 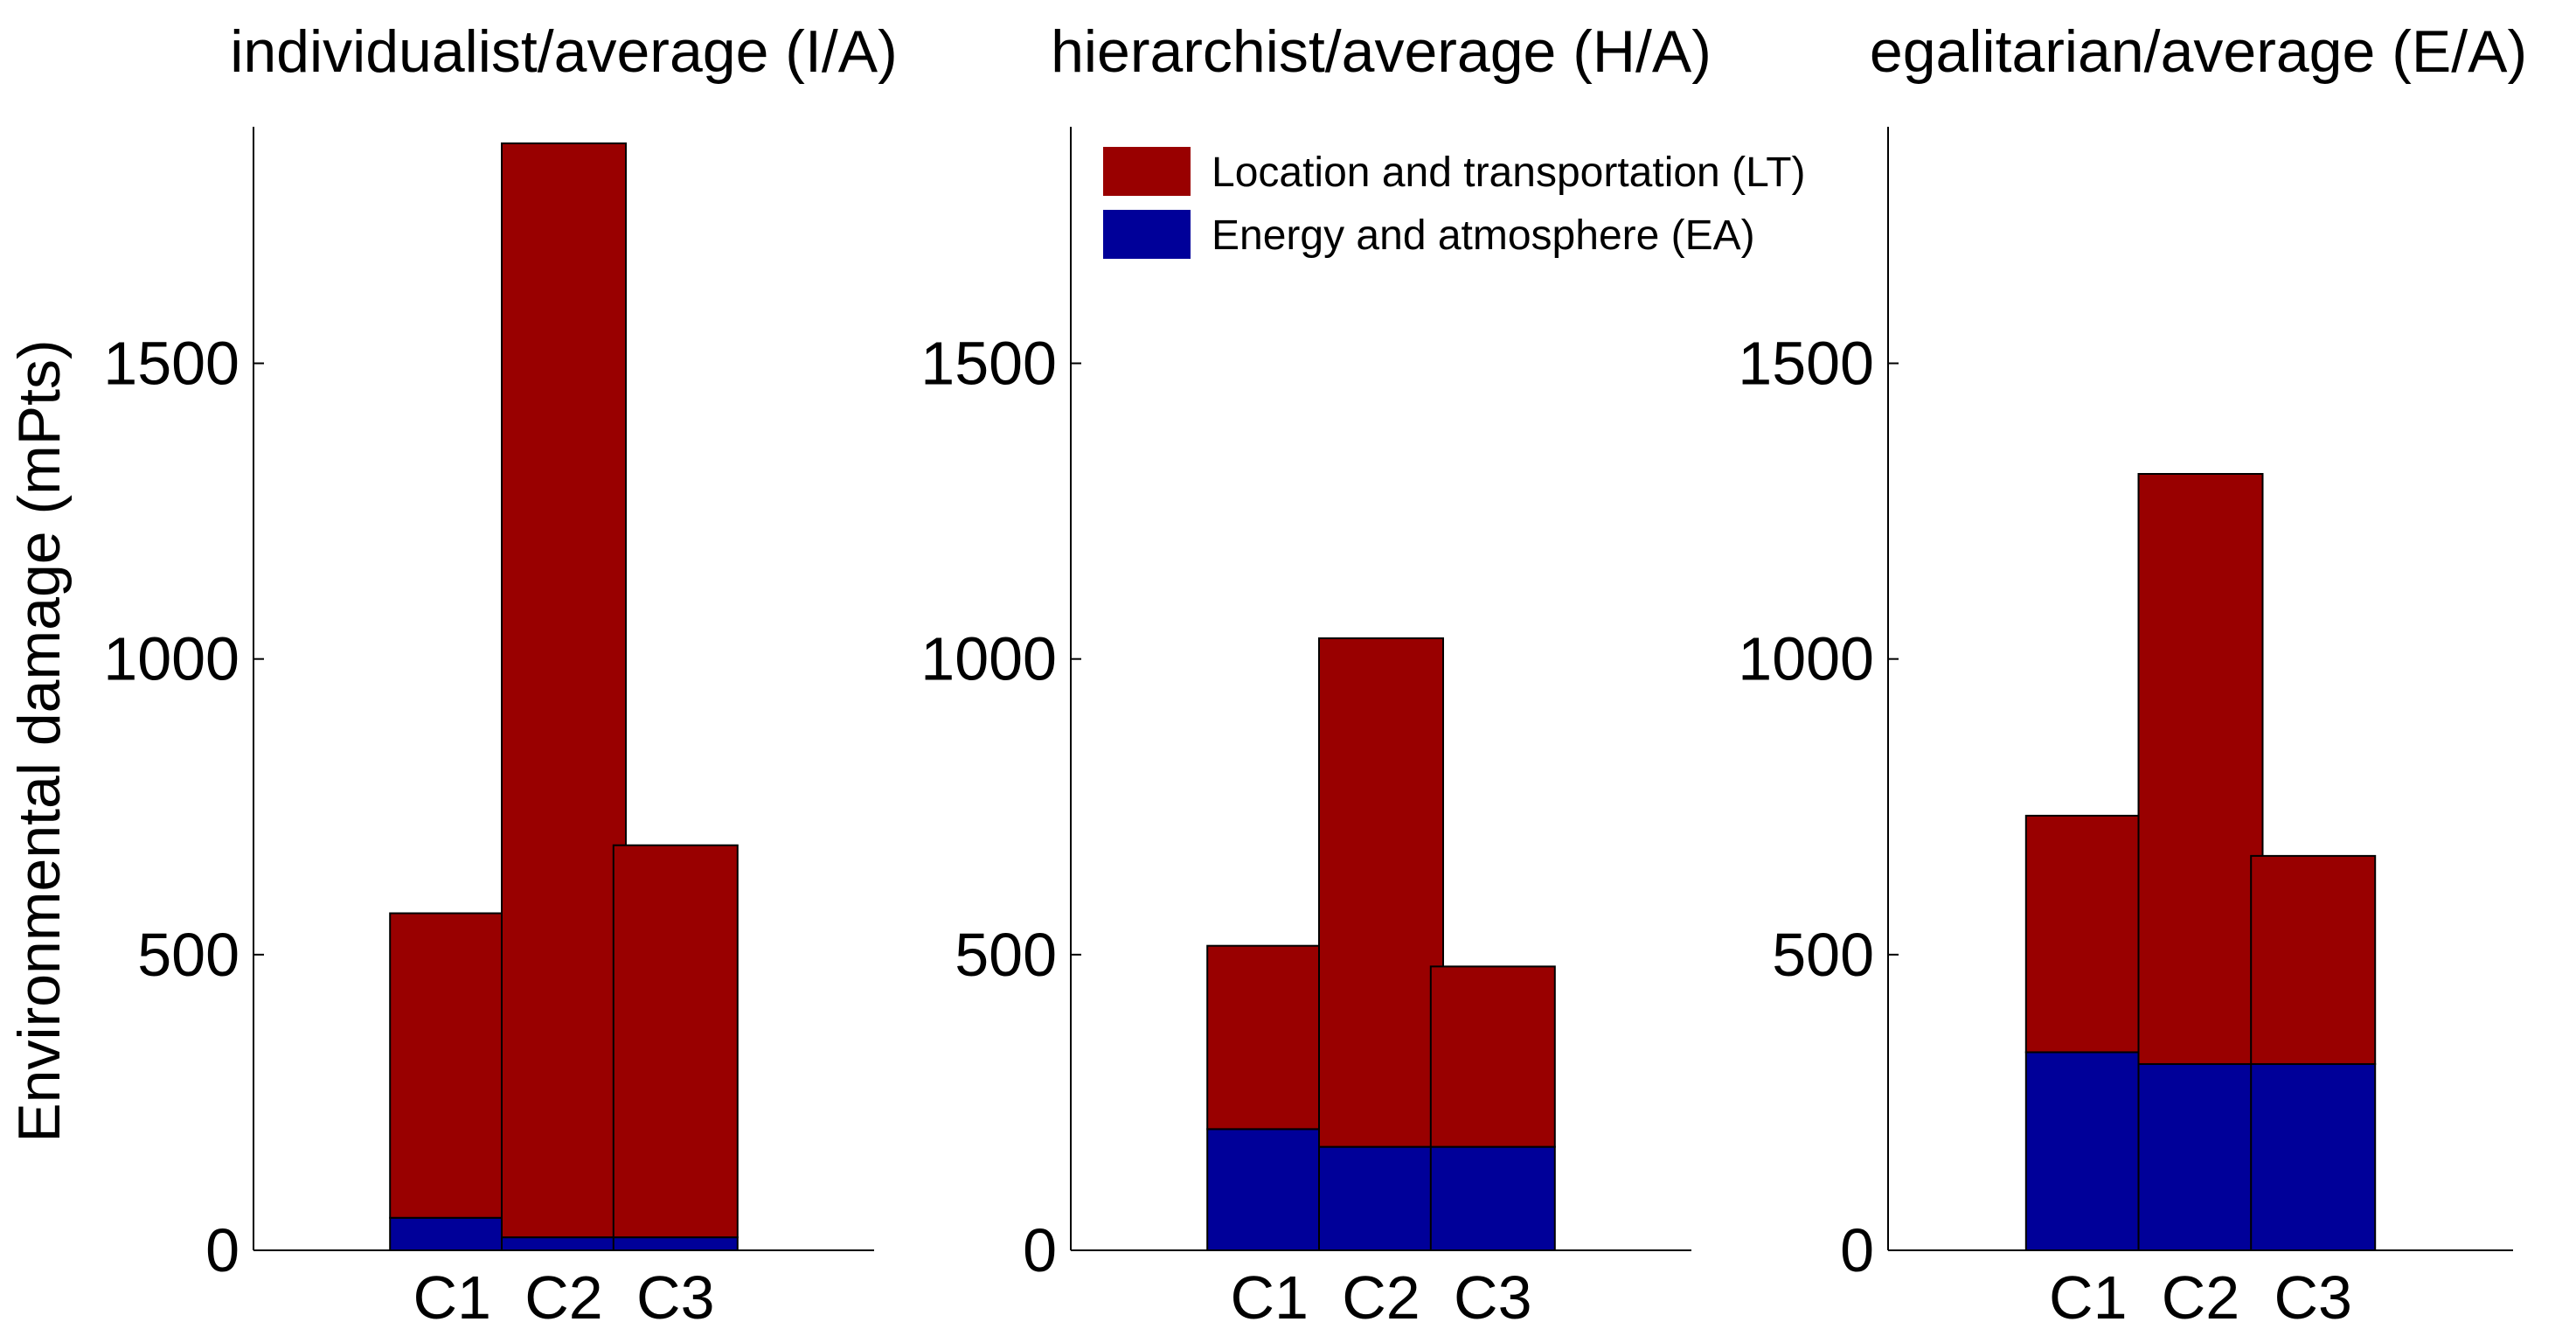 What do you see at coordinates (1147, 235) in the screenshot?
I see `legend-swatch-ea` at bounding box center [1147, 235].